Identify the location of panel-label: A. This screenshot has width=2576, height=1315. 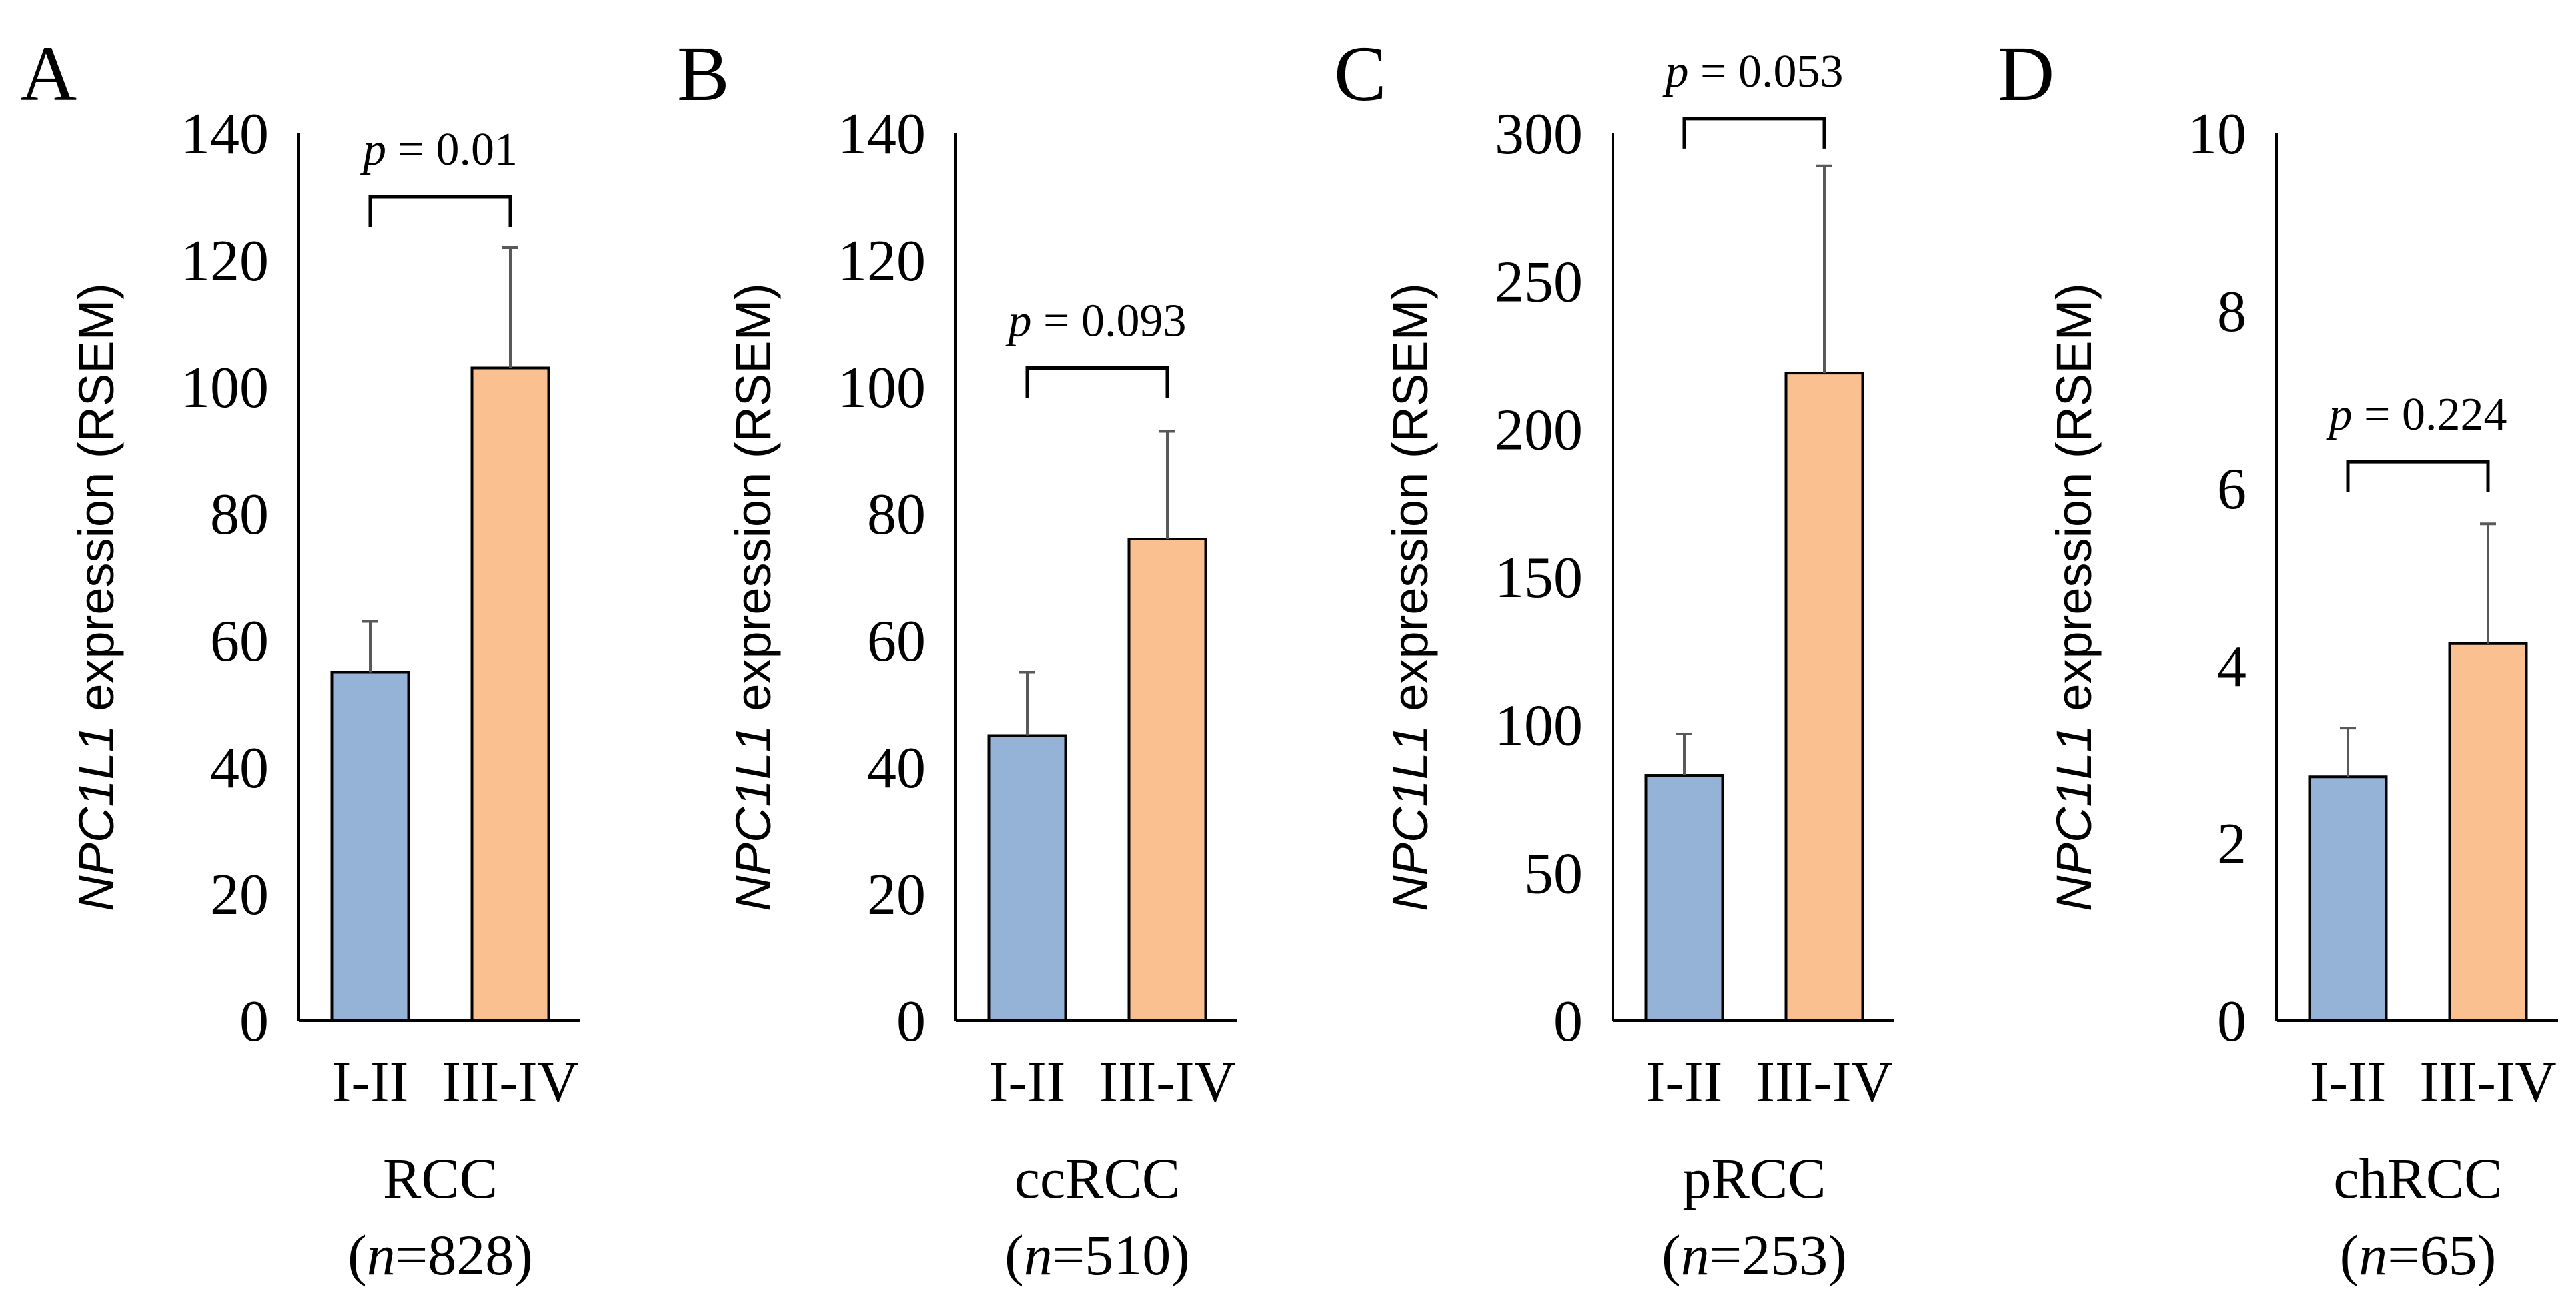
(49, 74).